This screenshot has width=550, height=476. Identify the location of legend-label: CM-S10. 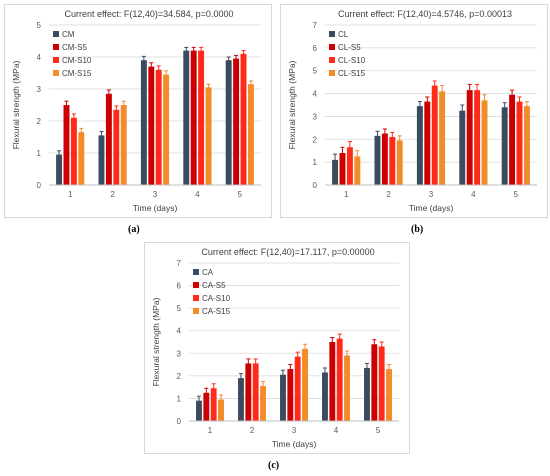
(77, 60).